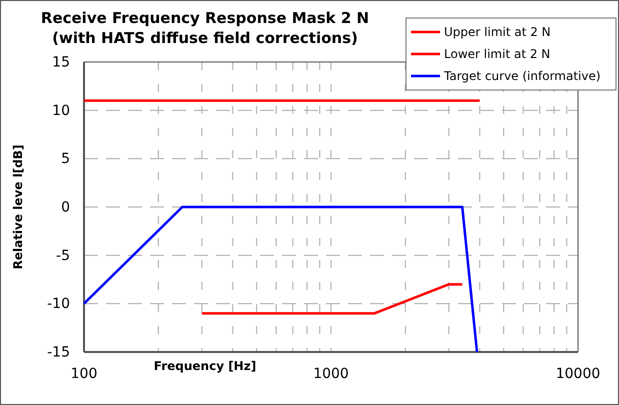  Describe the element at coordinates (65, 207) in the screenshot. I see `y-tick-label: 0` at that location.